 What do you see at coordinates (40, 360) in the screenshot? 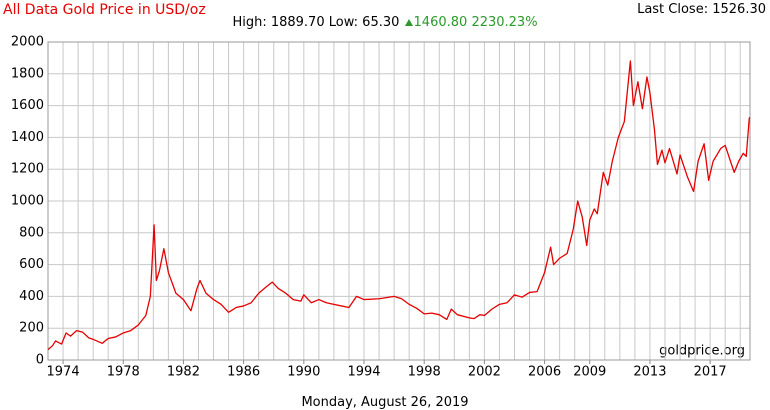
I see `y-tick-label: 0` at bounding box center [40, 360].